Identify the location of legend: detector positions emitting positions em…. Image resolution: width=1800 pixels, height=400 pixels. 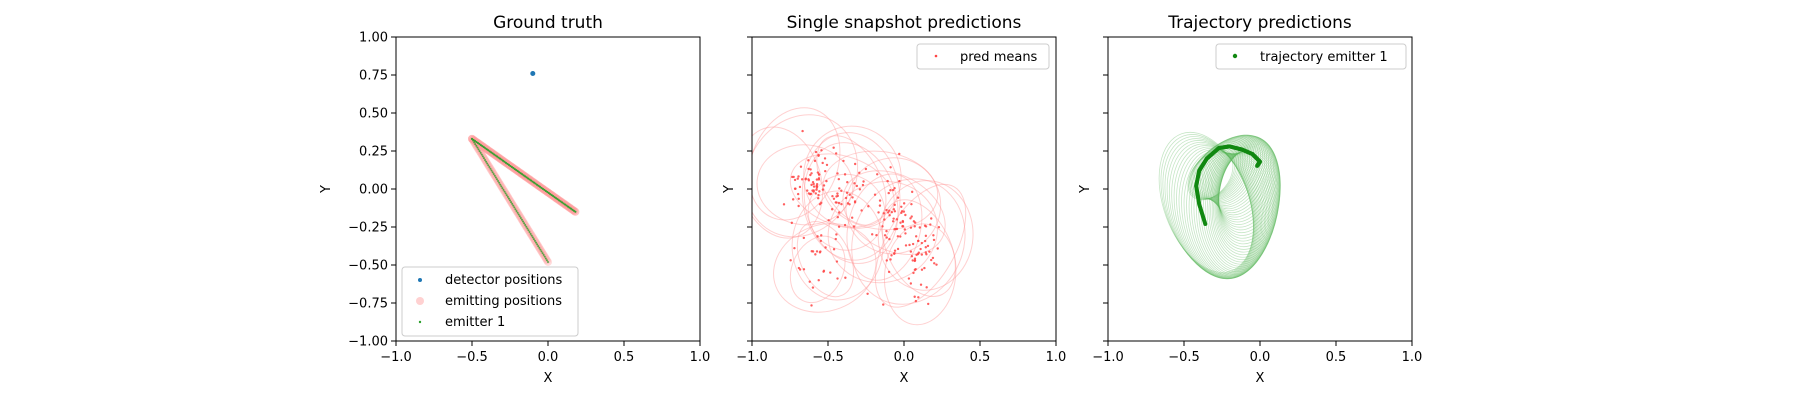
(490, 301).